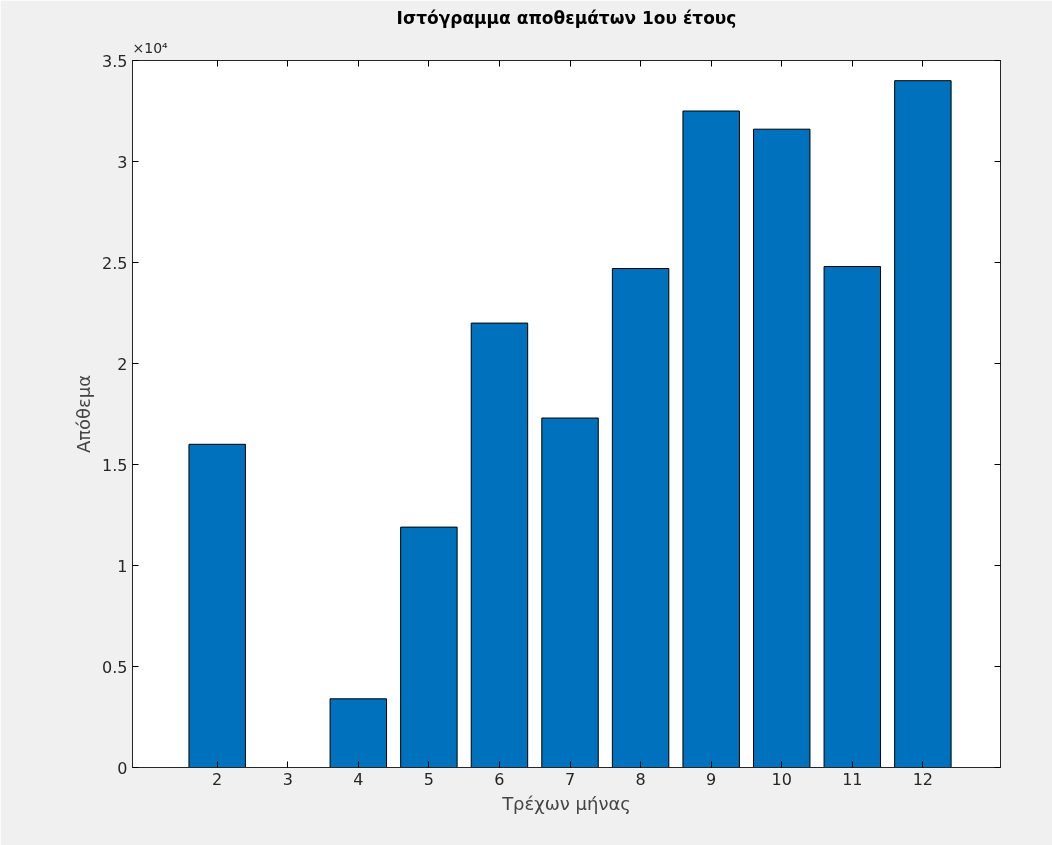 This screenshot has width=1052, height=845. Describe the element at coordinates (122, 162) in the screenshot. I see `y-tick-label: 3` at that location.